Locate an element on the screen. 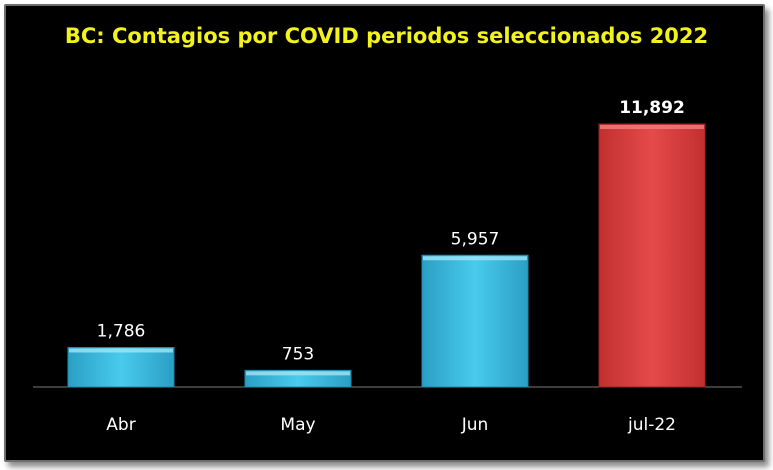 The image size is (773, 470). data-label: 753 is located at coordinates (298, 354).